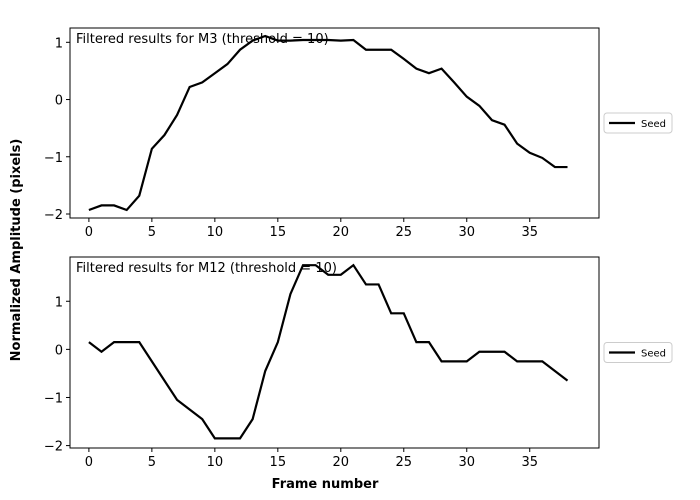 Image resolution: width=700 pixels, height=500 pixels. Describe the element at coordinates (325, 484) in the screenshot. I see `x-axis-label: Frame number` at that location.